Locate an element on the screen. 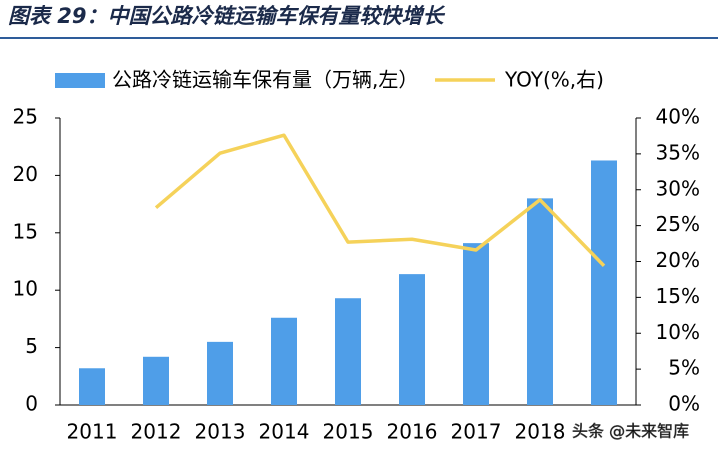 The height and width of the screenshot is (454, 718). x-tick-label: 2017 is located at coordinates (476, 432).